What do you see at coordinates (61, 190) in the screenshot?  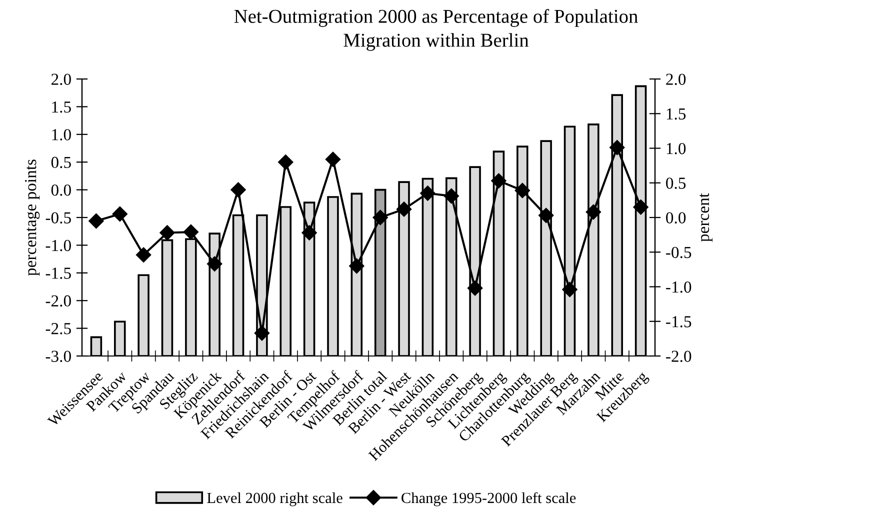 I see `y-tick-label: 0.0` at bounding box center [61, 190].